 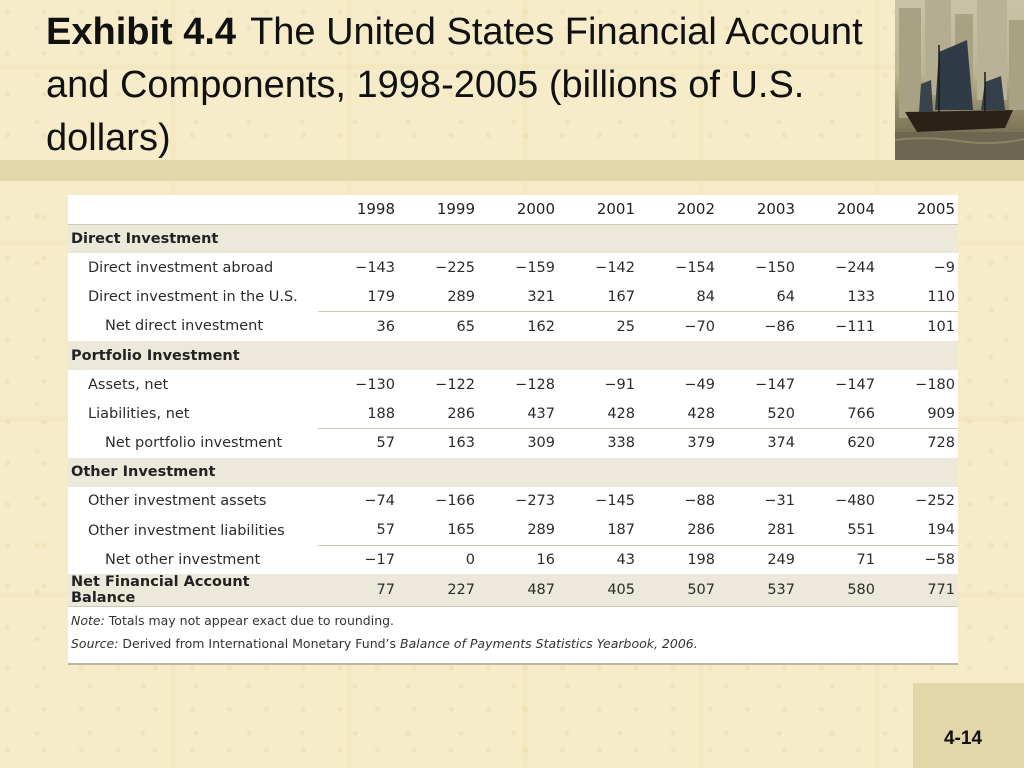 What do you see at coordinates (699, 384) in the screenshot?
I see `table-cell: −49` at bounding box center [699, 384].